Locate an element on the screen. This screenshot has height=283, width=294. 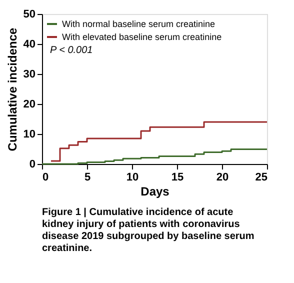
x-tick-label: 10 is located at coordinates (132, 178).